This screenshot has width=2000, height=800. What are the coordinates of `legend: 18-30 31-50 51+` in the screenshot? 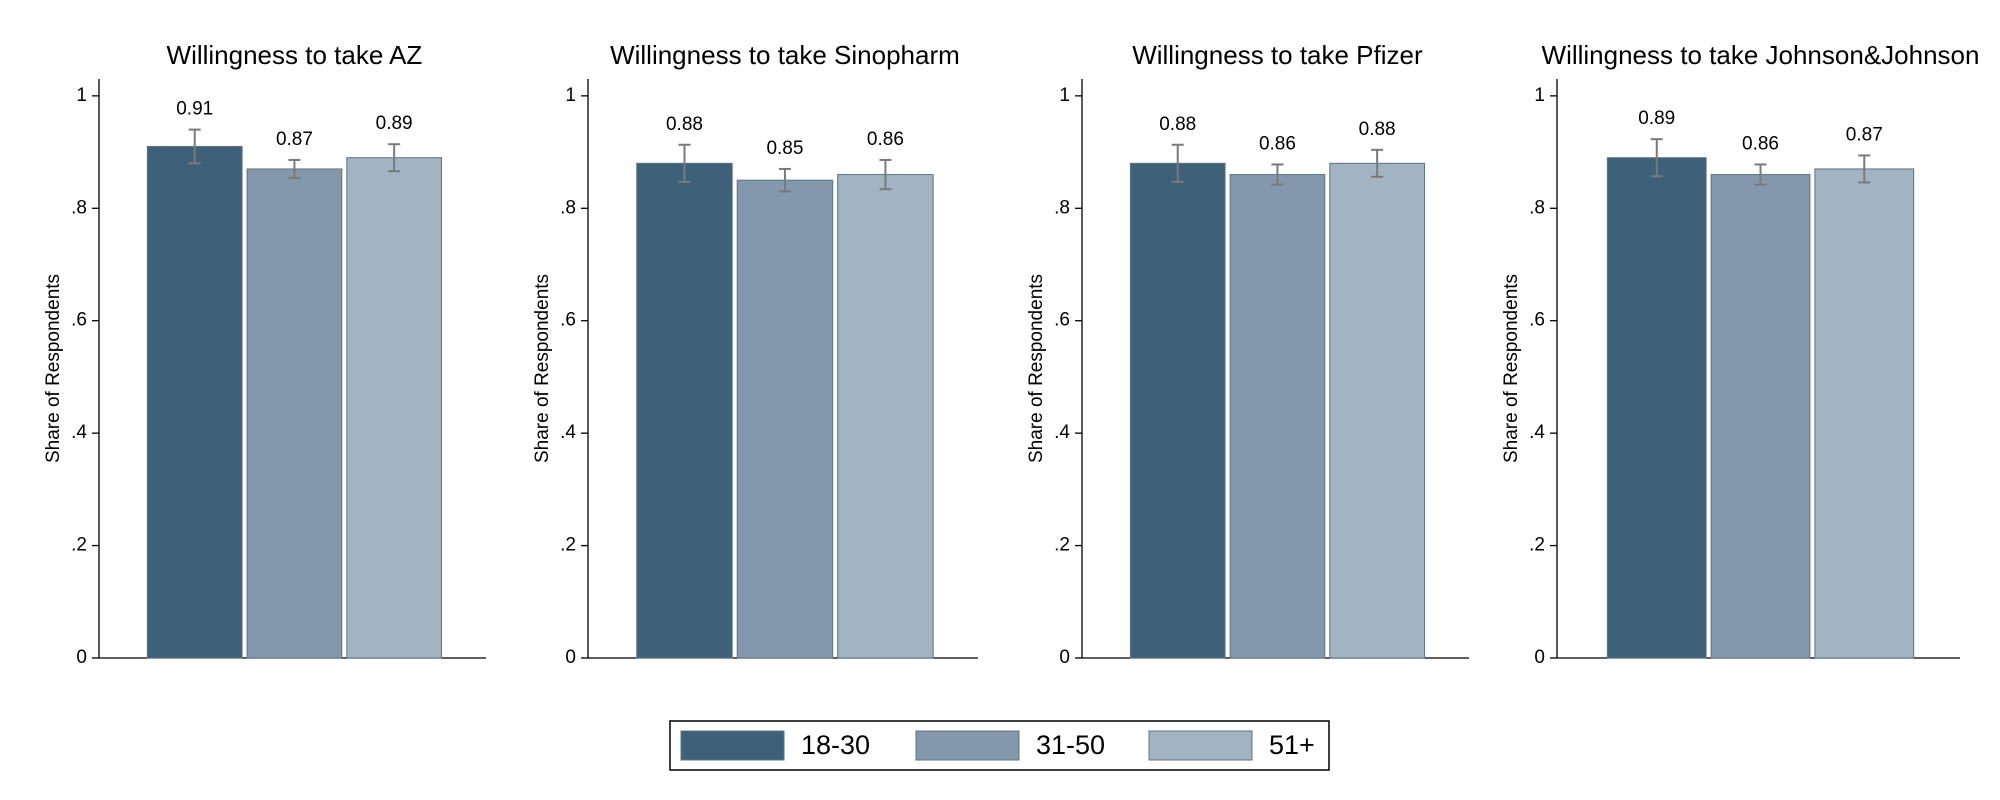 It's located at (999, 745).